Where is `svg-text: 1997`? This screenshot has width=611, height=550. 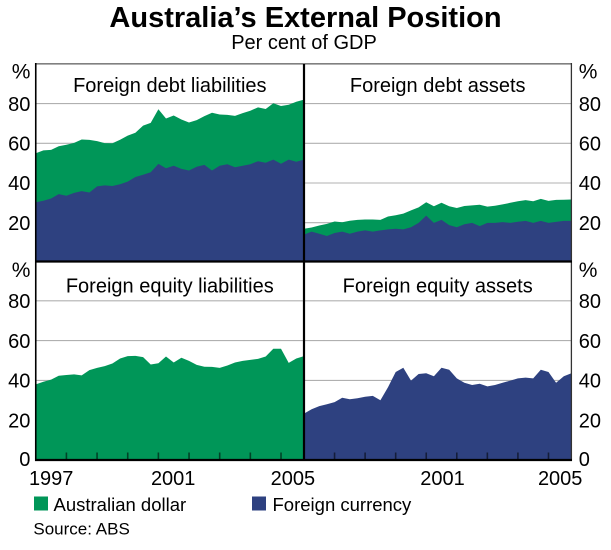
svg-text: 1997 is located at coordinates (51, 479).